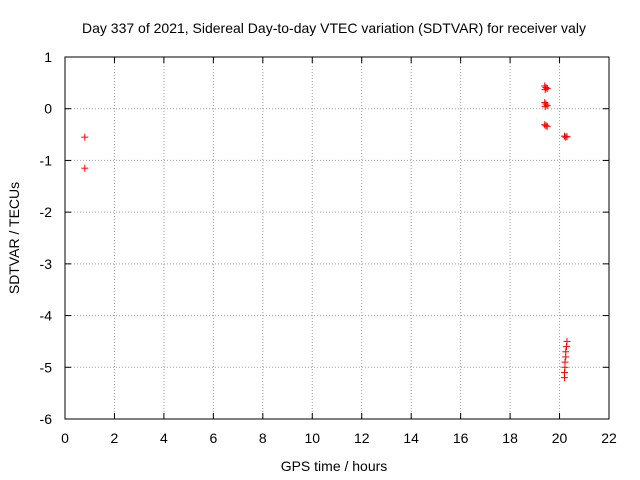 This screenshot has width=640, height=480. What do you see at coordinates (213, 438) in the screenshot?
I see `x-tick-label: 6` at bounding box center [213, 438].